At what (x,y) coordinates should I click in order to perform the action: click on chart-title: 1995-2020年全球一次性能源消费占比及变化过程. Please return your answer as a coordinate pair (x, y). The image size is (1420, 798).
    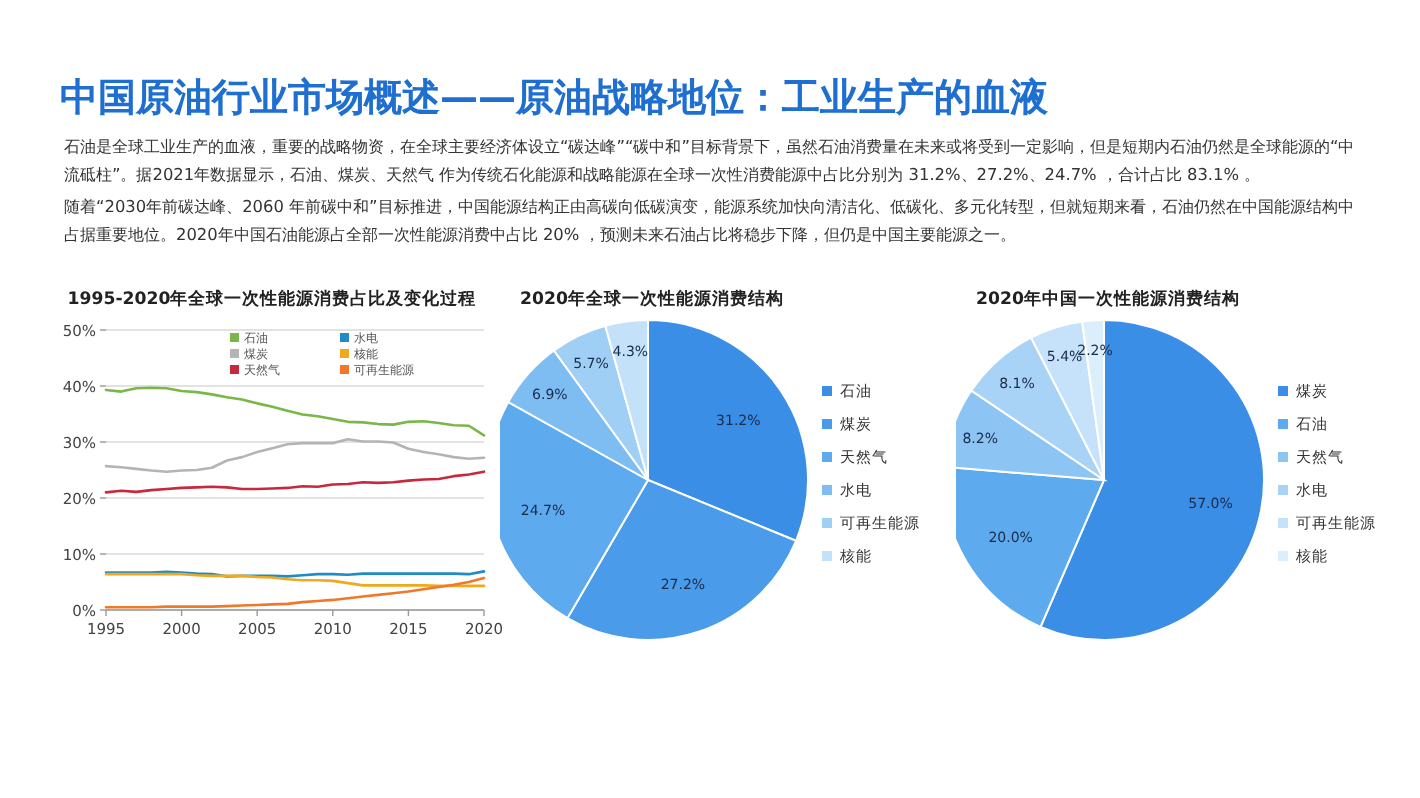
    Looking at the image, I should click on (272, 299).